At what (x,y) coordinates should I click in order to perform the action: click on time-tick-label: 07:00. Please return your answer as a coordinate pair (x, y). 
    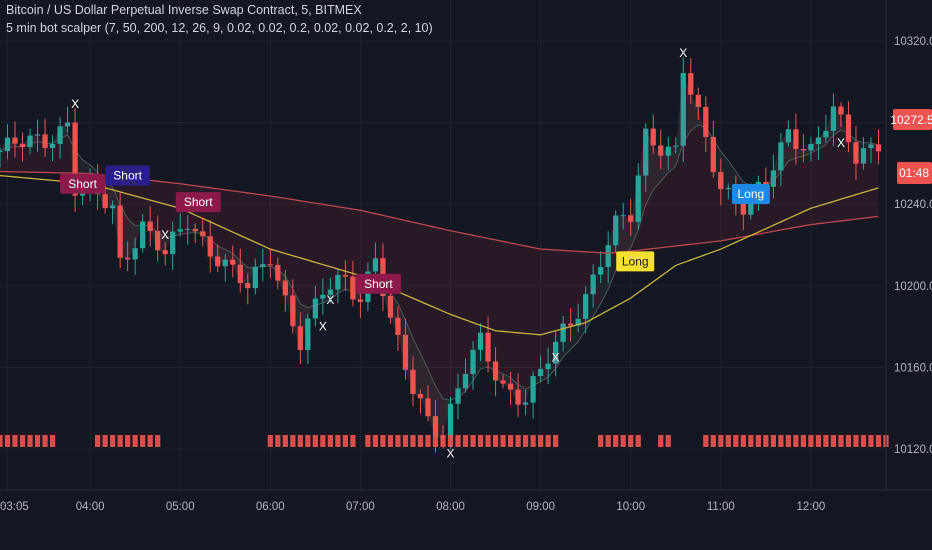
    Looking at the image, I should click on (360, 507).